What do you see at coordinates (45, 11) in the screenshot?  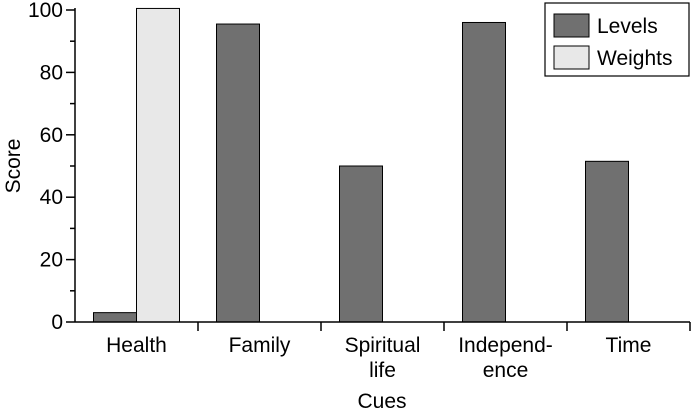 I see `y-tick-label: 100` at bounding box center [45, 11].